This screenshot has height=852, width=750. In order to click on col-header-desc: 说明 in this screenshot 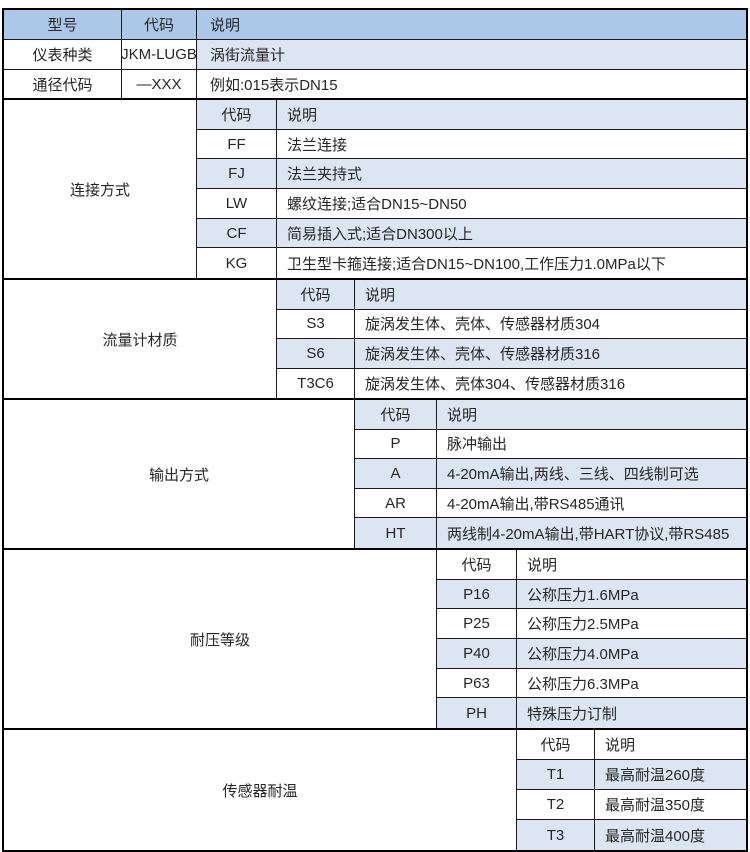, I will do `click(225, 25)`.